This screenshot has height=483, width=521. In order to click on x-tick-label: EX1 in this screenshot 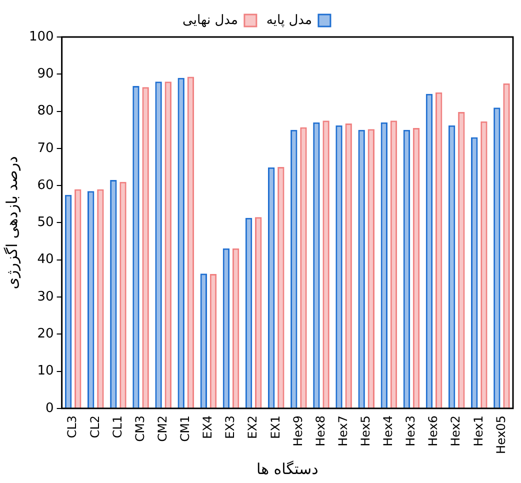, I will do `click(275, 427)`.